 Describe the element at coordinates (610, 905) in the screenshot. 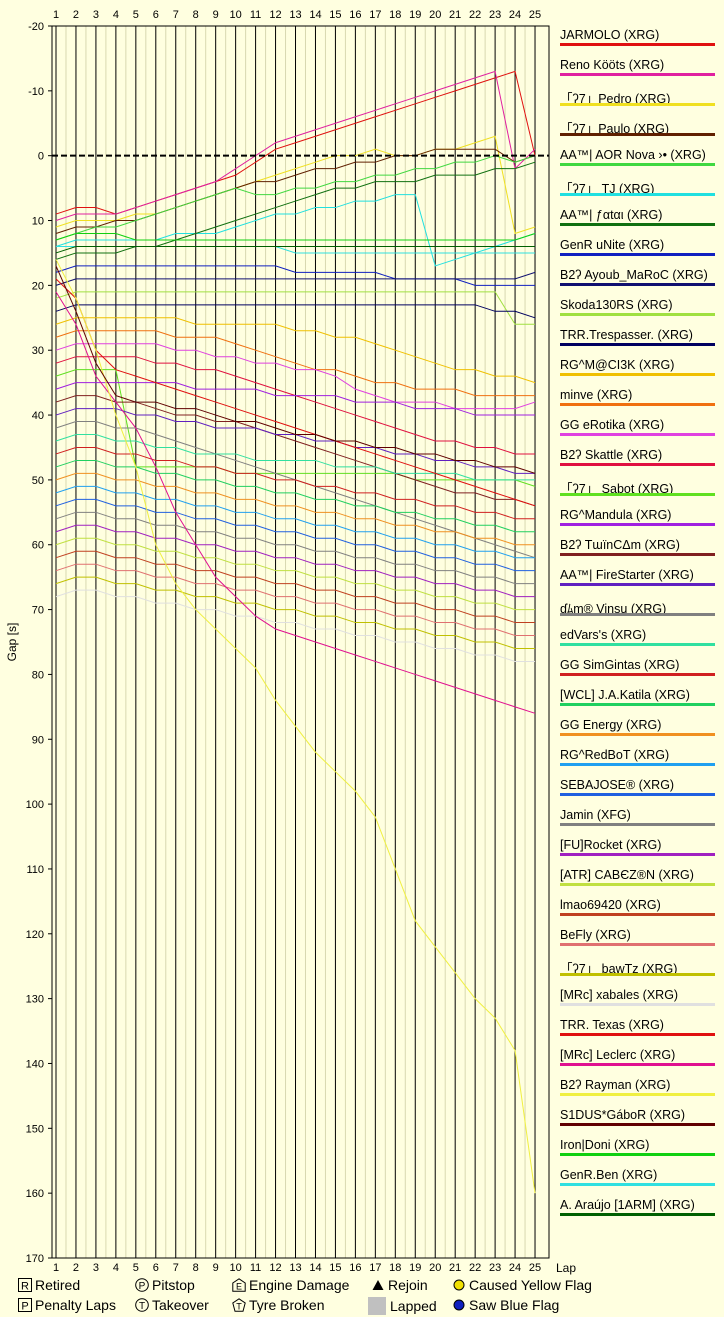

I see `driver-name: lmao69420 (XRG)` at that location.